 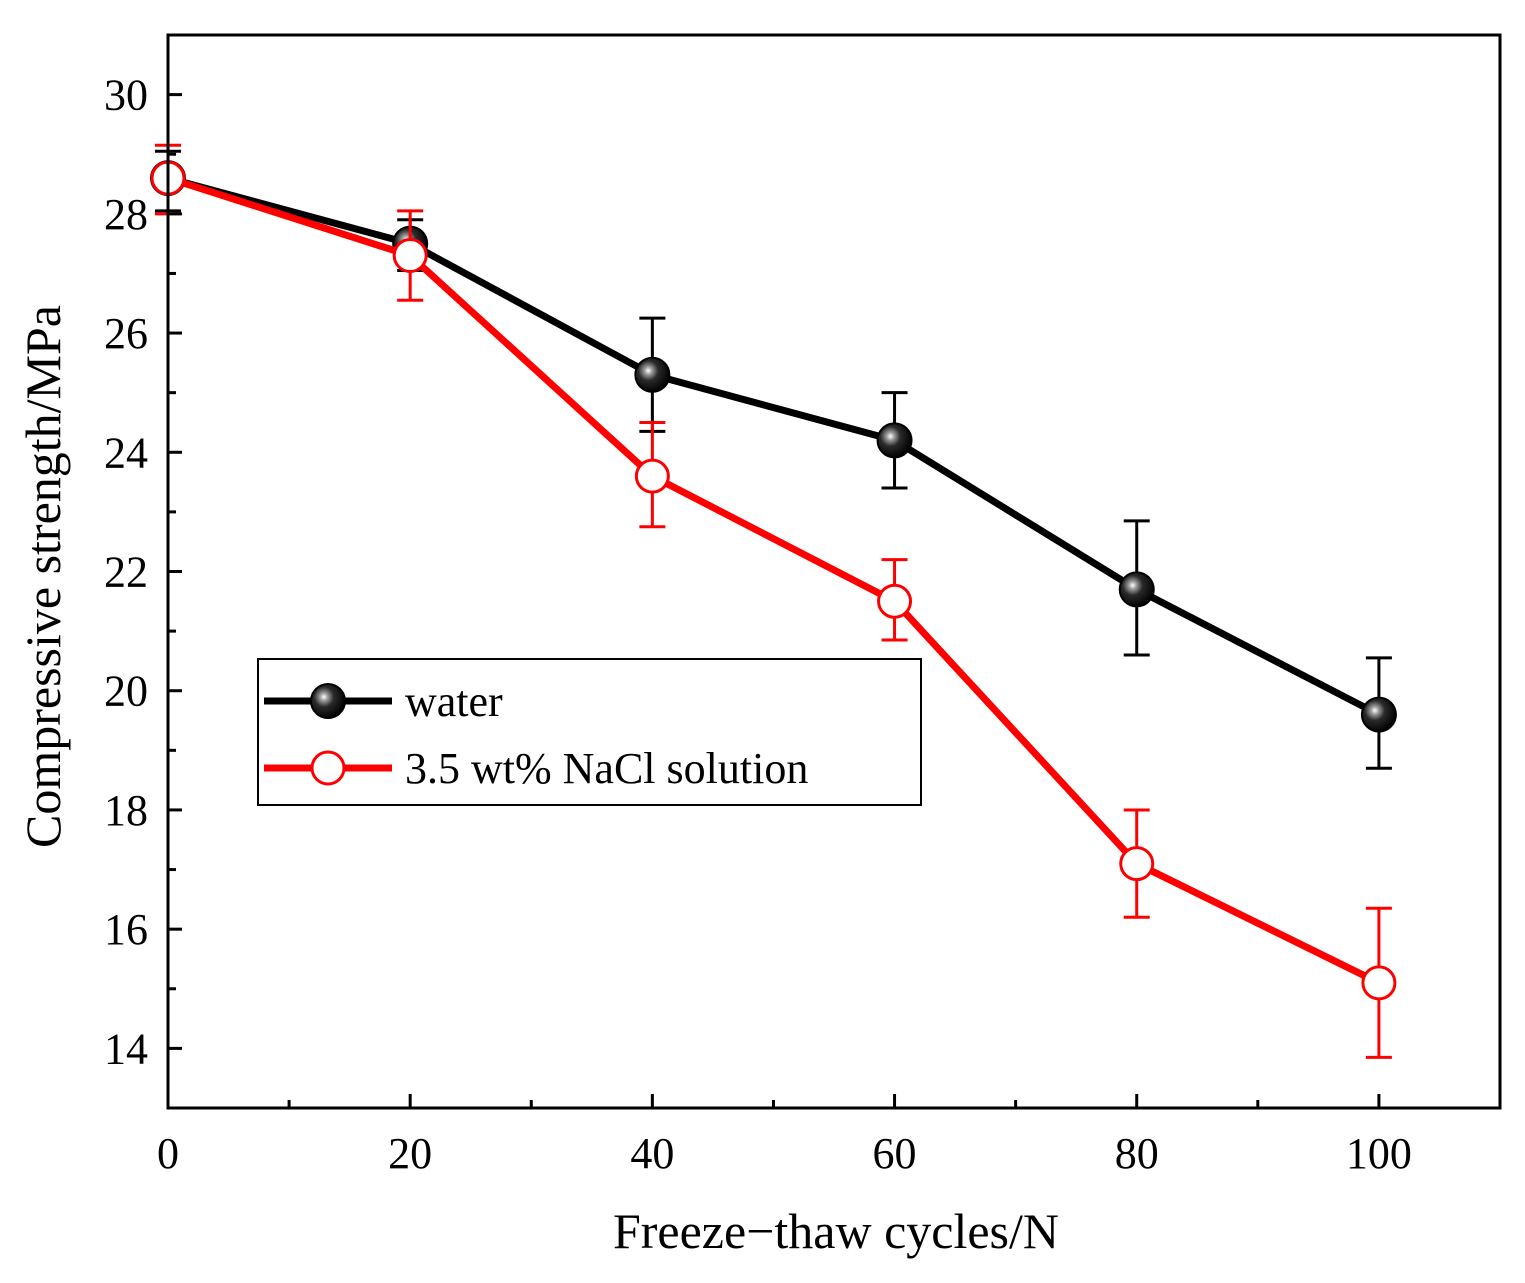 What do you see at coordinates (126, 1048) in the screenshot?
I see `y-tick-label: 14` at bounding box center [126, 1048].